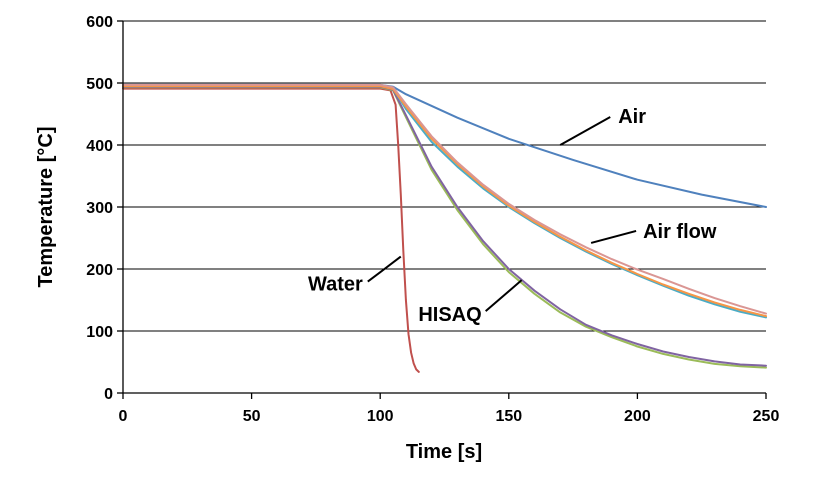  What do you see at coordinates (99, 208) in the screenshot?
I see `y-tick-label: 300` at bounding box center [99, 208].